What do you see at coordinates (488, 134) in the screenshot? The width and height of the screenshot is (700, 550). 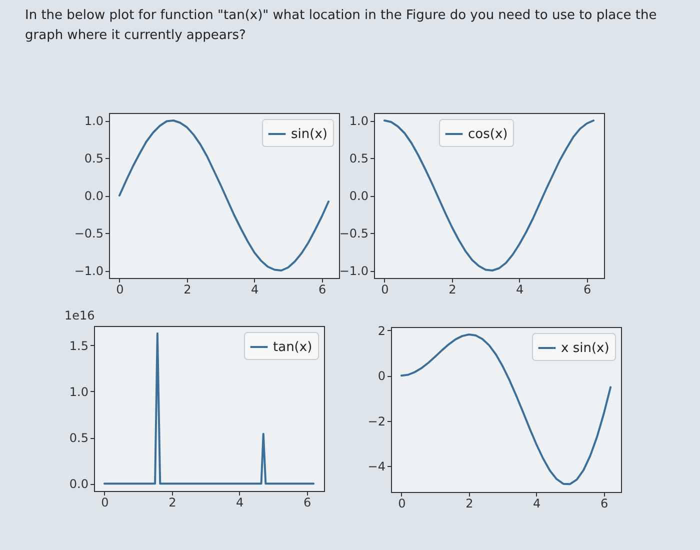 I see `legend-label: cos(x)` at bounding box center [488, 134].